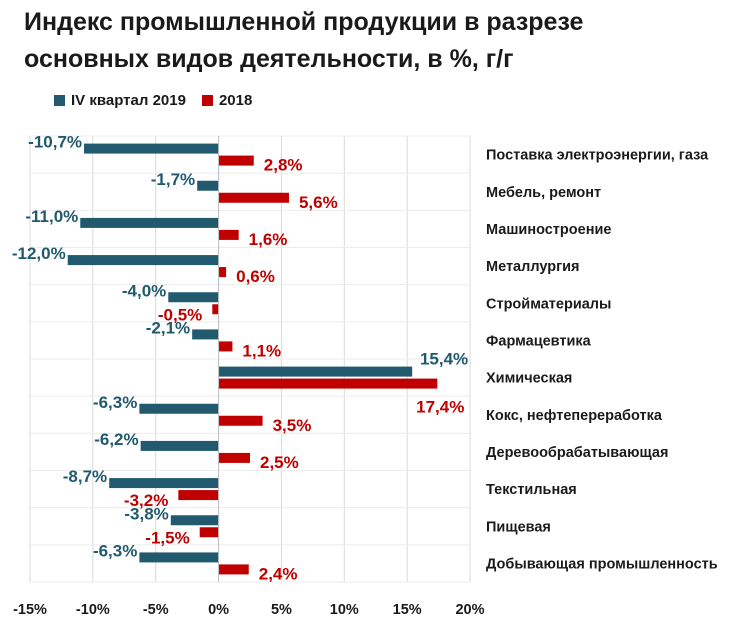 This screenshot has width=742, height=621. What do you see at coordinates (55, 142) in the screenshot?
I see `data-label-2019: -10,7%` at bounding box center [55, 142].